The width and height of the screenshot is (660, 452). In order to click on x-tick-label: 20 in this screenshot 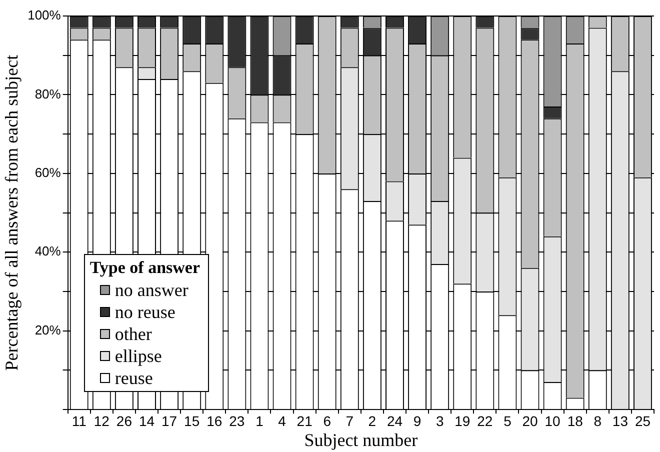, I will do `click(530, 420)`.